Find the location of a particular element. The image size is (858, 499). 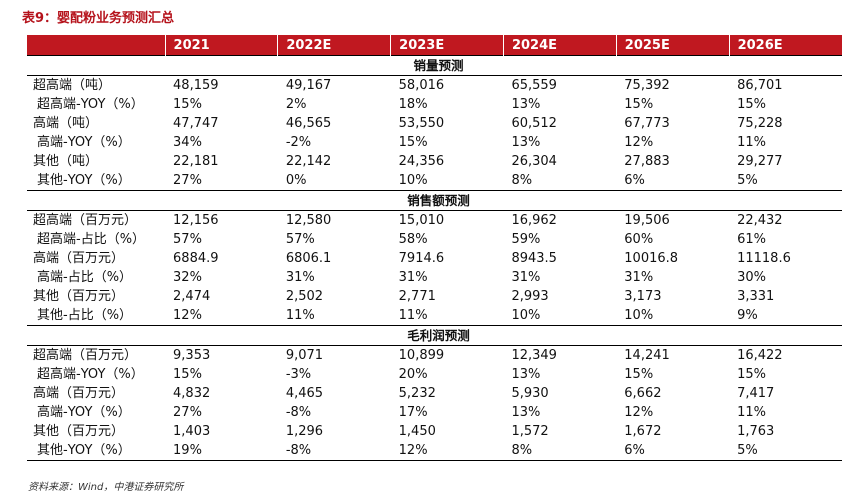

table-cell: 1,450 is located at coordinates (417, 431).